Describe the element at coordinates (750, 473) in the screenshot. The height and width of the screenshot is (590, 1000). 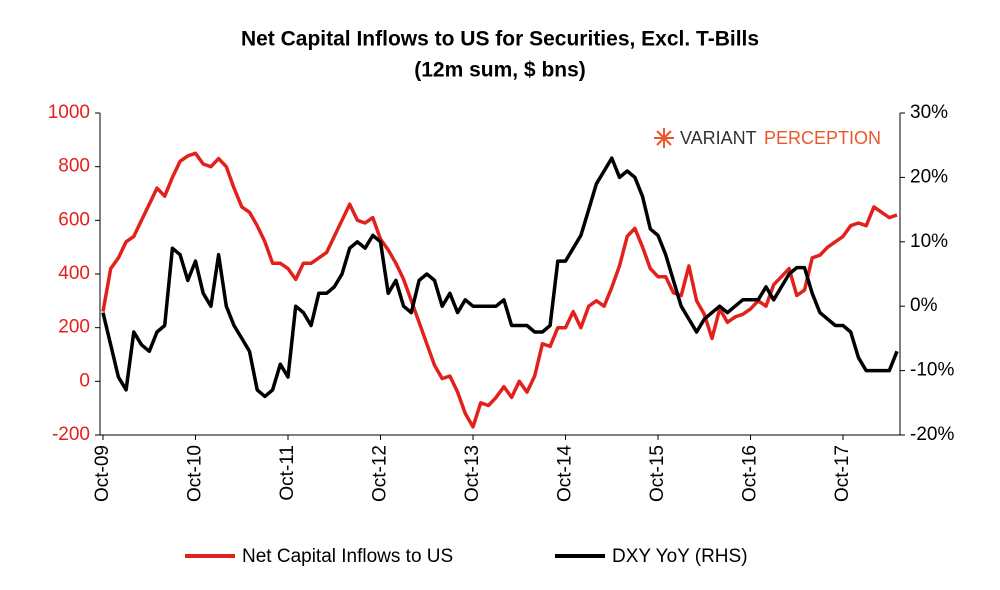
I see `x-tick-label: Oct-16` at that location.